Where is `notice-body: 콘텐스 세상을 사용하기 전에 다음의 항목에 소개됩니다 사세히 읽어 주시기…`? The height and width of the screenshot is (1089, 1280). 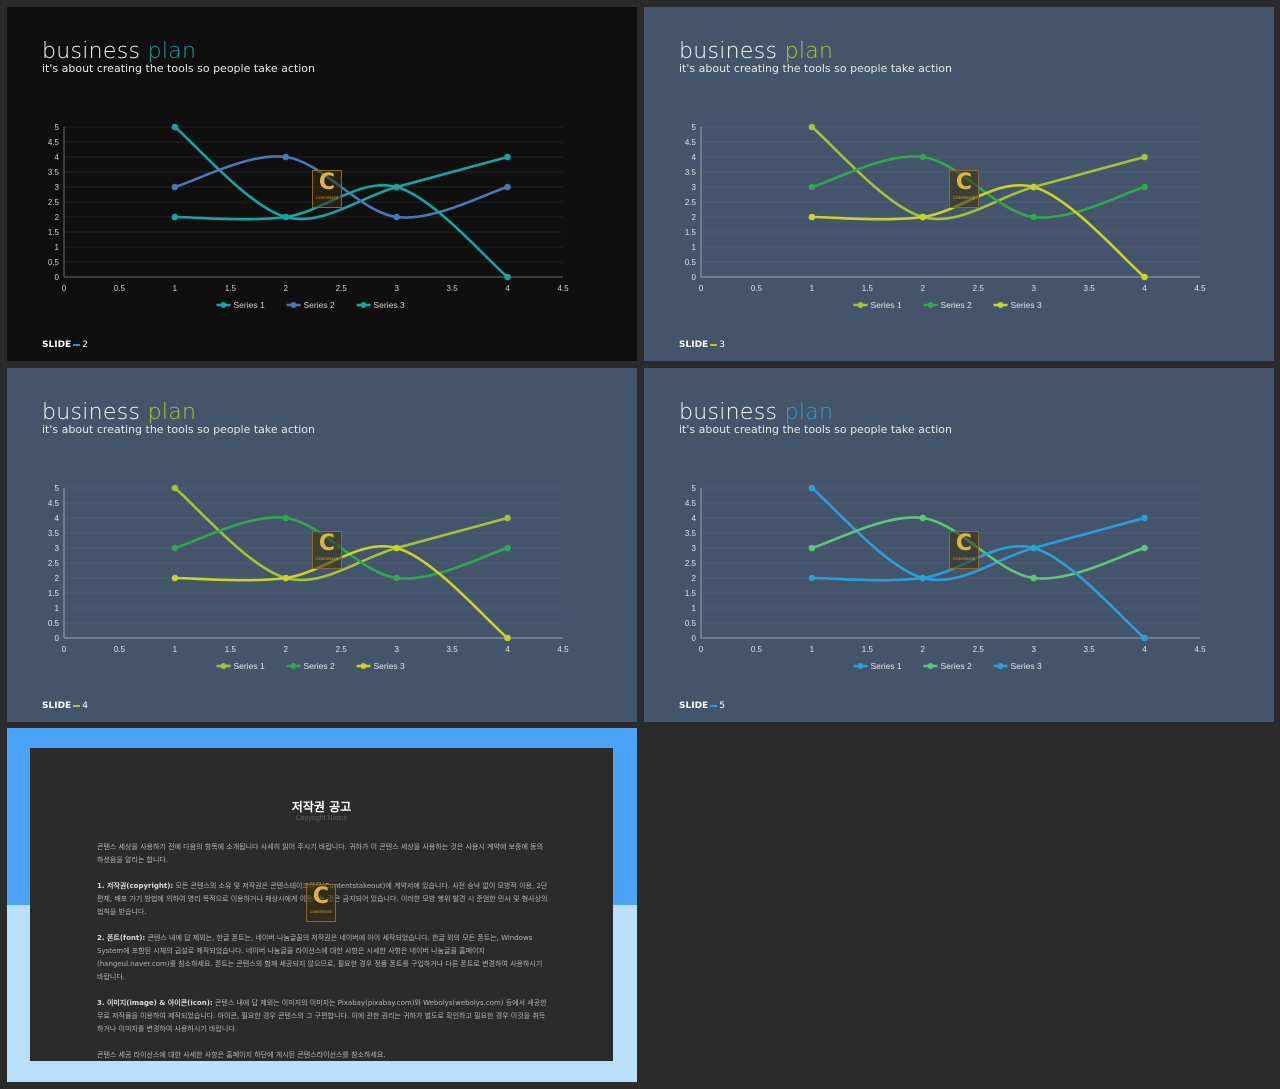 notice-body: 콘텐스 세상을 사용하기 전에 다음의 항목에 소개됩니다 사세히 읽어 주시기… is located at coordinates (323, 958).